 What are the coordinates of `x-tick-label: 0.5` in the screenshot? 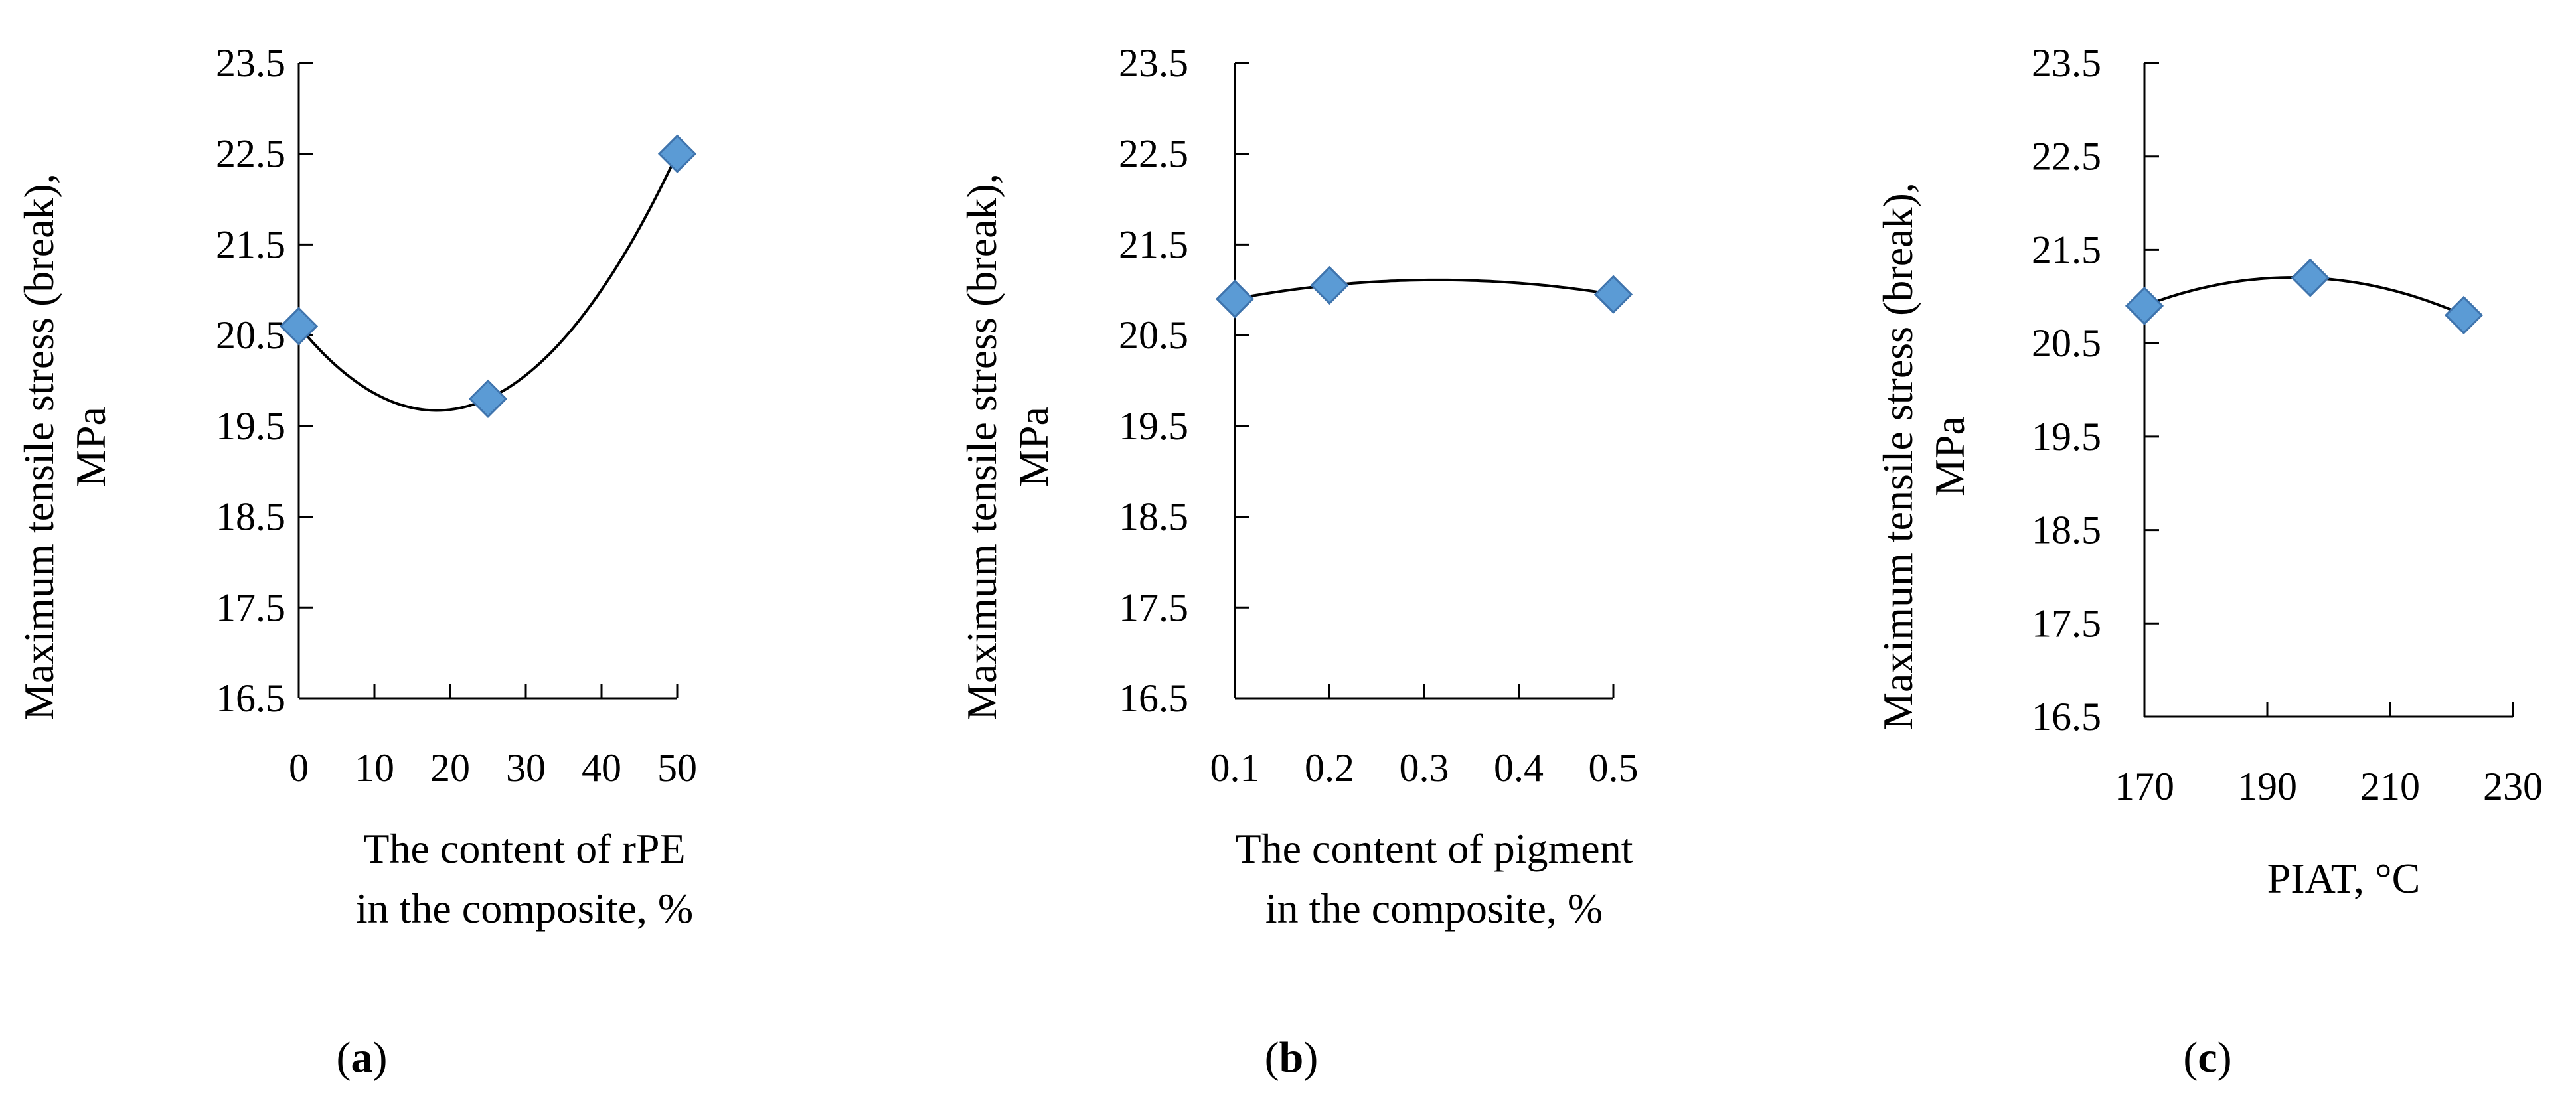 It's located at (1614, 768).